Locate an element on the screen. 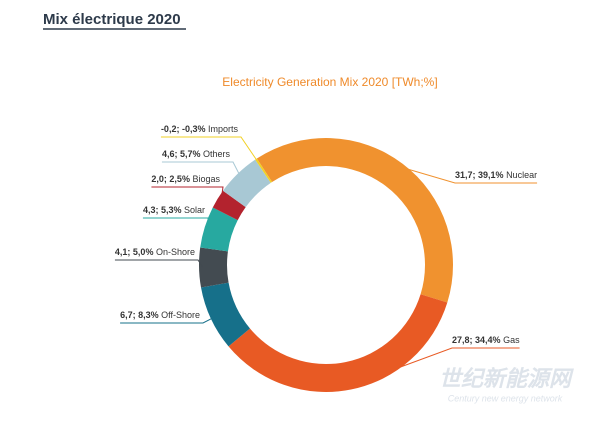  watermark: 世纪新能源网 is located at coordinates (506, 378).